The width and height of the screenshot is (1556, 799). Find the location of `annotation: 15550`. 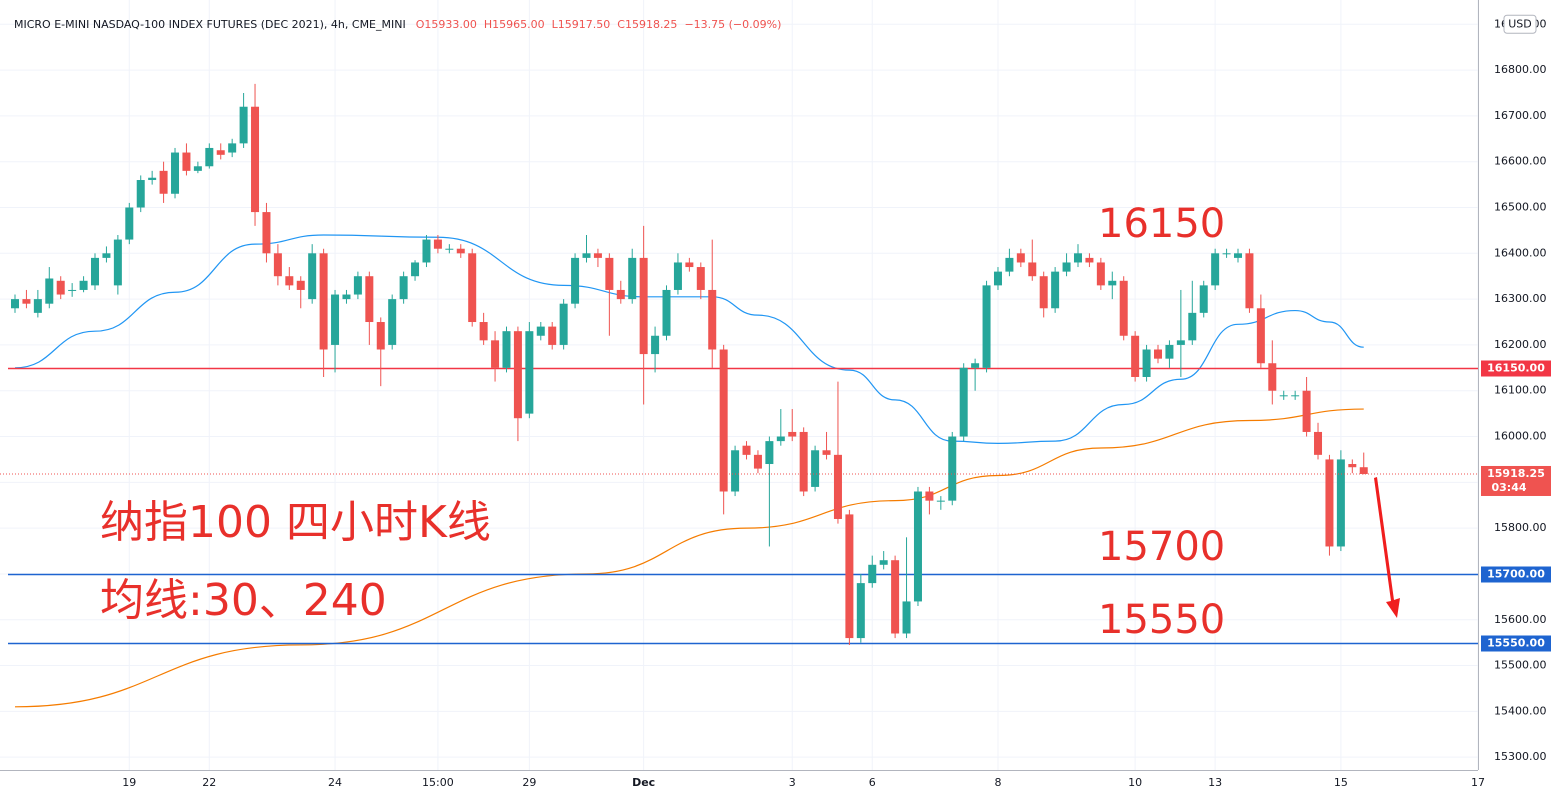

annotation: 15550 is located at coordinates (1161, 620).